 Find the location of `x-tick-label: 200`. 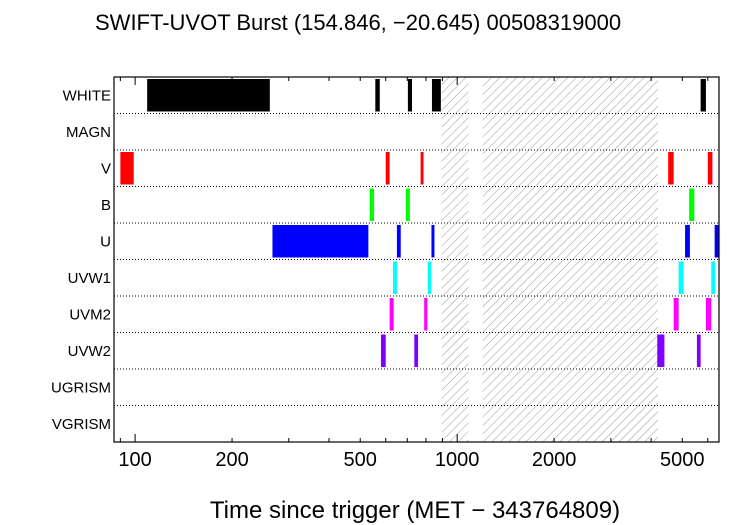

x-tick-label: 200 is located at coordinates (231, 460).